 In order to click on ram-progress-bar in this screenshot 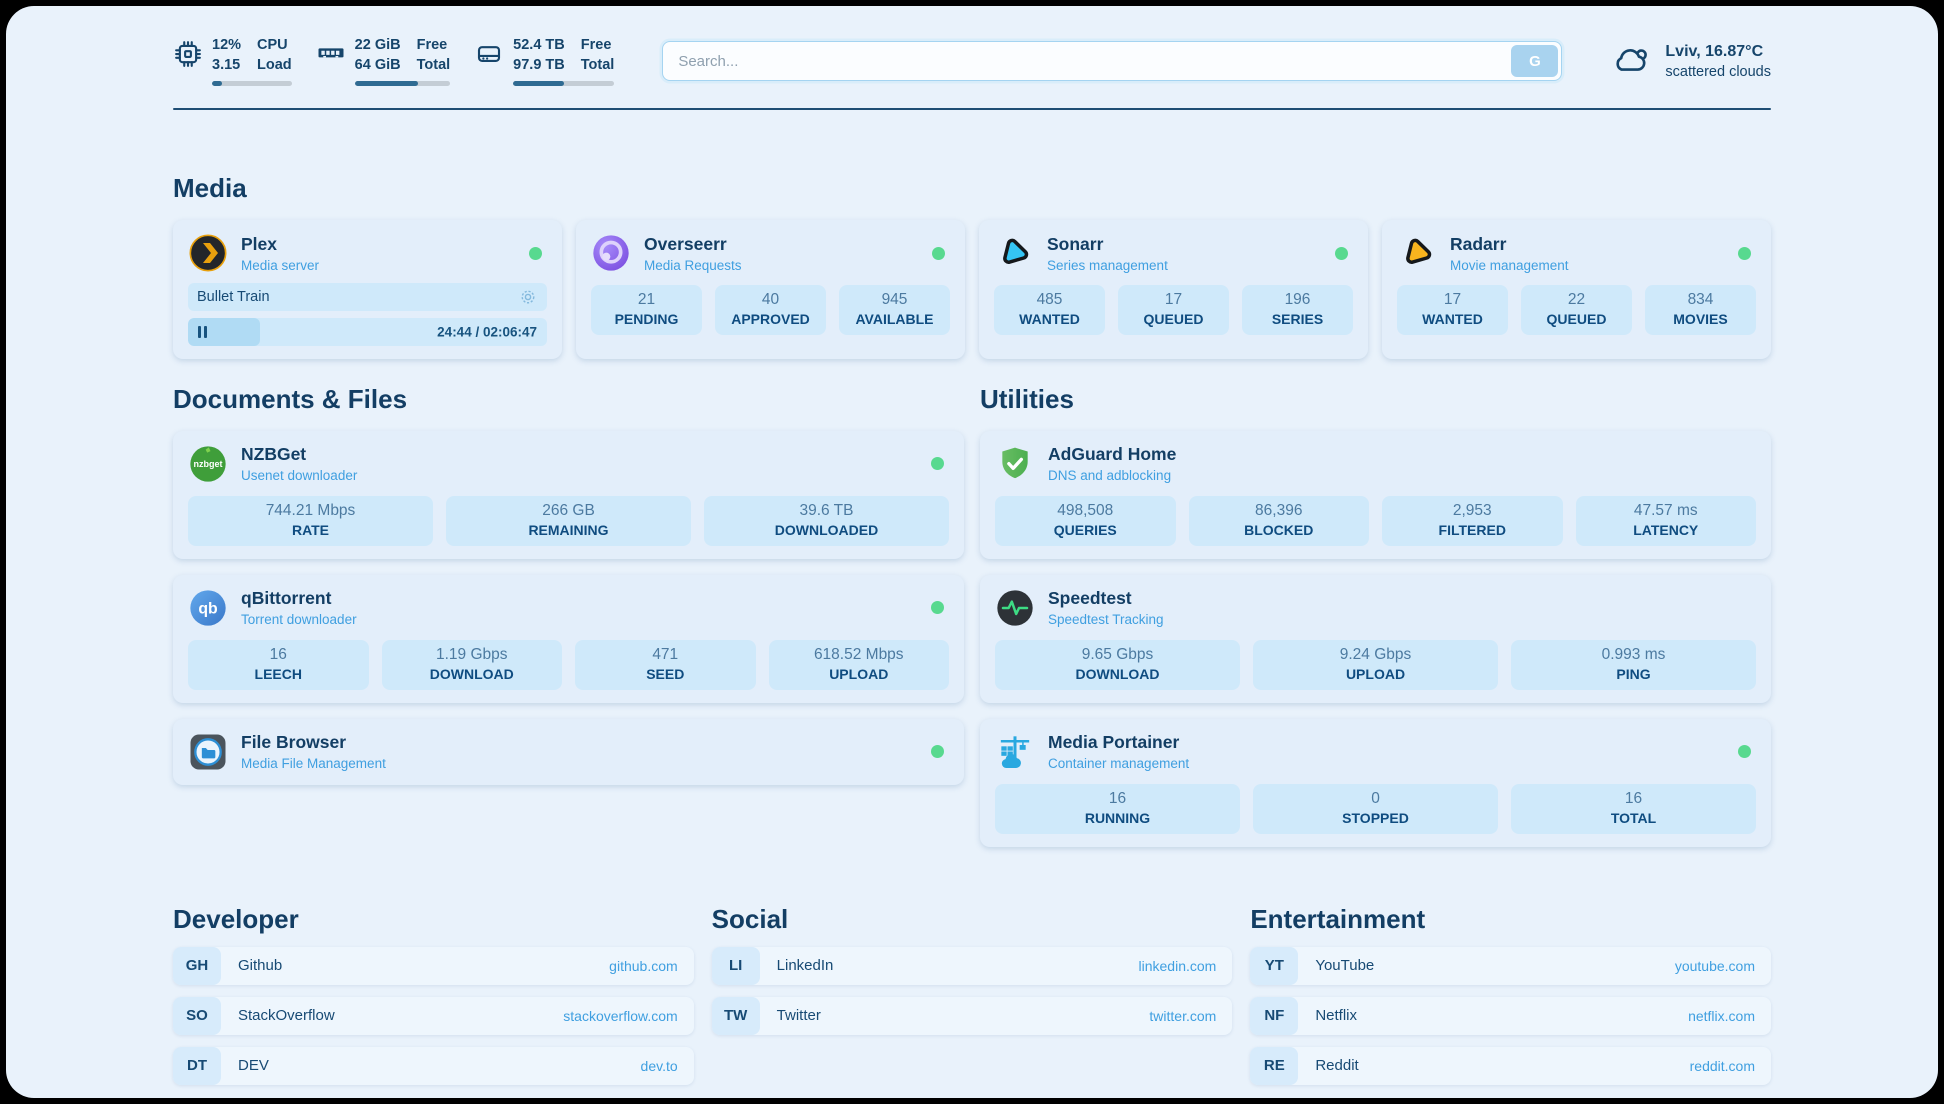, I will do `click(402, 84)`.